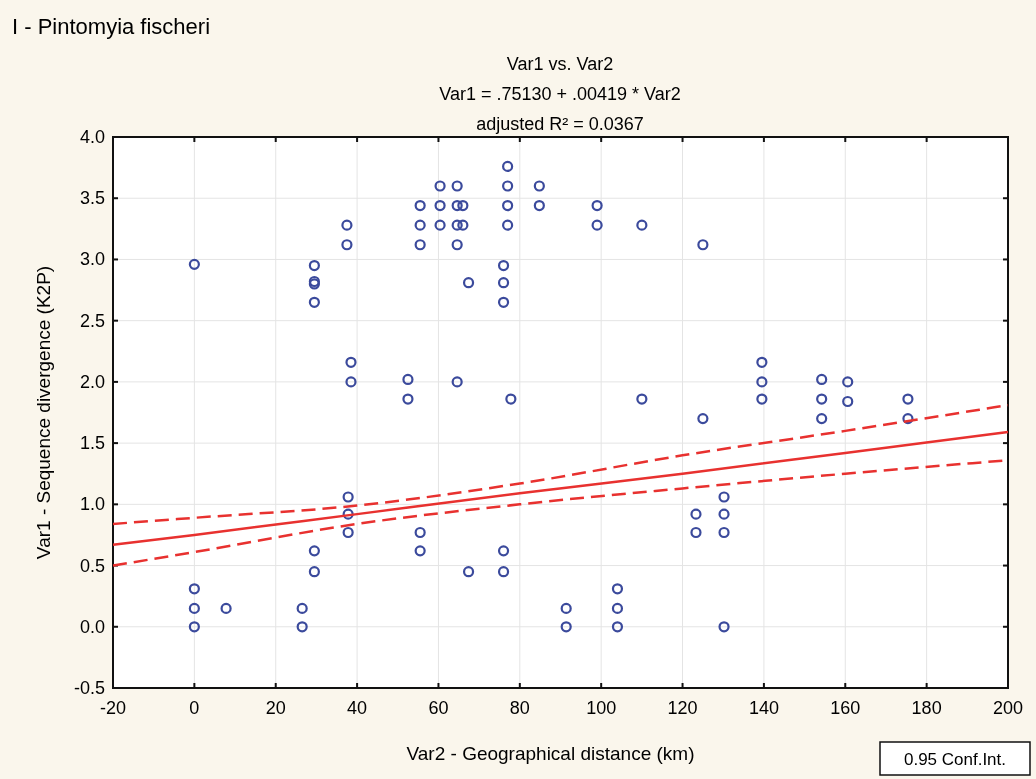 The width and height of the screenshot is (1036, 779). I want to click on x-tick-label: 60, so click(438, 708).